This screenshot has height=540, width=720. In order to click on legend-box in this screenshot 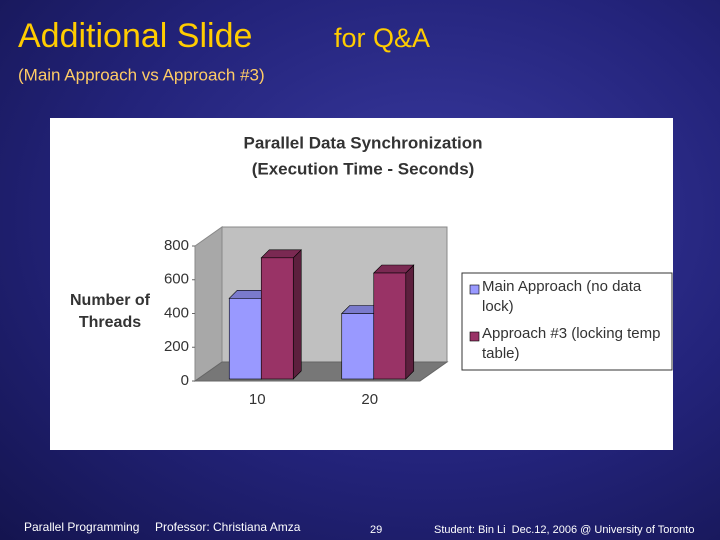, I will do `click(567, 321)`.